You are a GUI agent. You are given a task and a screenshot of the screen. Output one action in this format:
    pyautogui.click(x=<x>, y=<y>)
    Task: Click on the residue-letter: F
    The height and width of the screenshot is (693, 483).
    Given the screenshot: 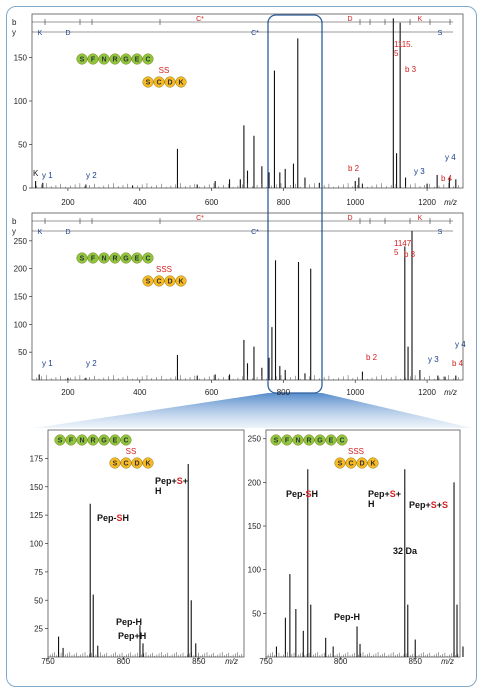 What is the action you would take?
    pyautogui.click(x=93, y=259)
    